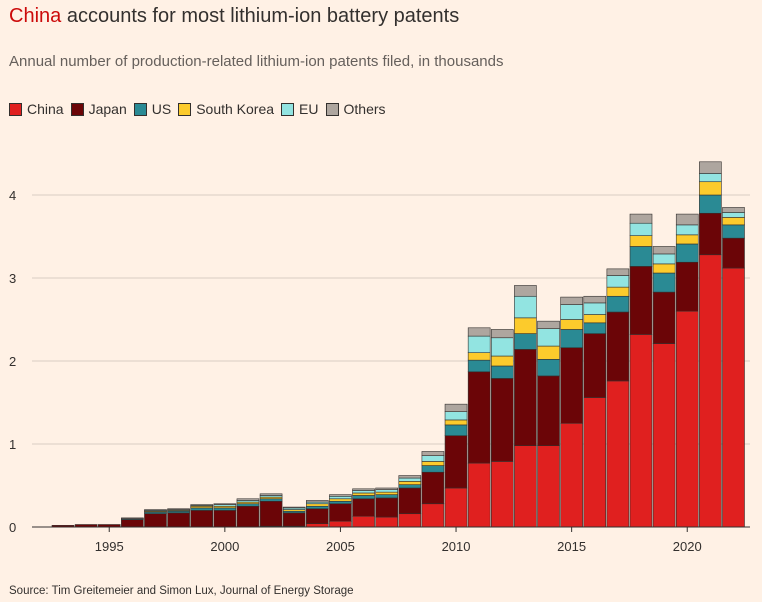 The height and width of the screenshot is (602, 762). I want to click on bar-segment-japan-2003, so click(294, 519).